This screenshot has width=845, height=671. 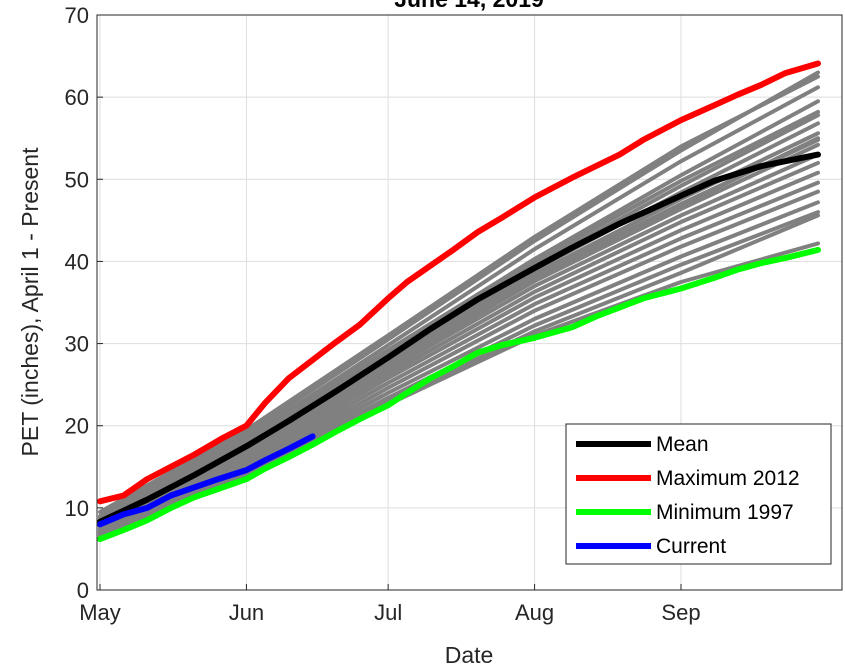 I want to click on y-axis-label: PET (inches), April 1 - Present, so click(x=30, y=302).